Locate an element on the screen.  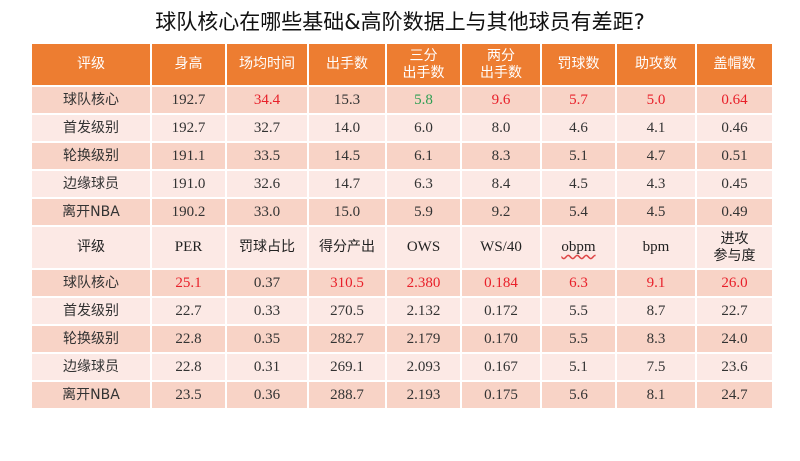
table-row: 球队核心 25.1 0.37 310.5 2.380 0.184 6.3 9.1 26.0 is located at coordinates (402, 283).